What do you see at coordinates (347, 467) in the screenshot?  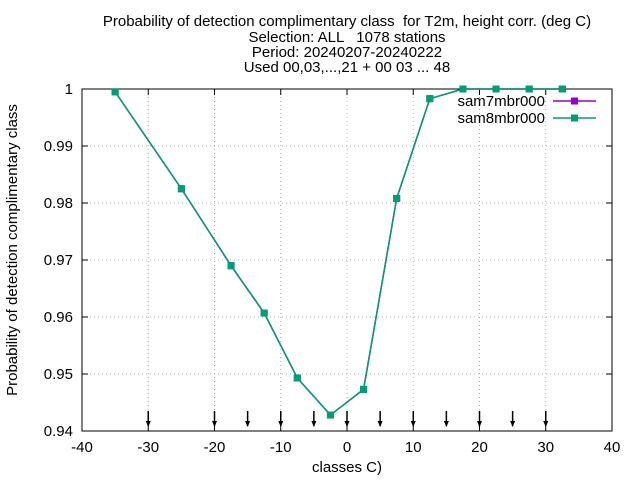 I see `x-axis-label: classes C)` at bounding box center [347, 467].